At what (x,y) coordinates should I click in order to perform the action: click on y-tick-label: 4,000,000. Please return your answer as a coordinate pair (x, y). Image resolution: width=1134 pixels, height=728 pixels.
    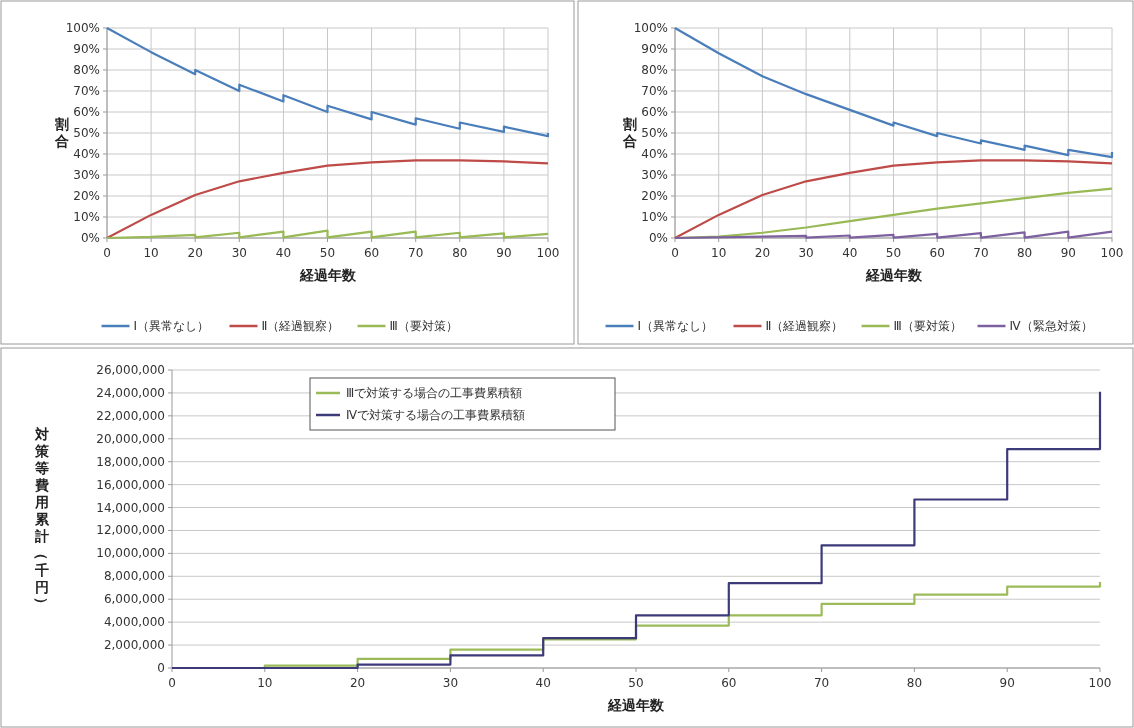
    Looking at the image, I should click on (134, 622).